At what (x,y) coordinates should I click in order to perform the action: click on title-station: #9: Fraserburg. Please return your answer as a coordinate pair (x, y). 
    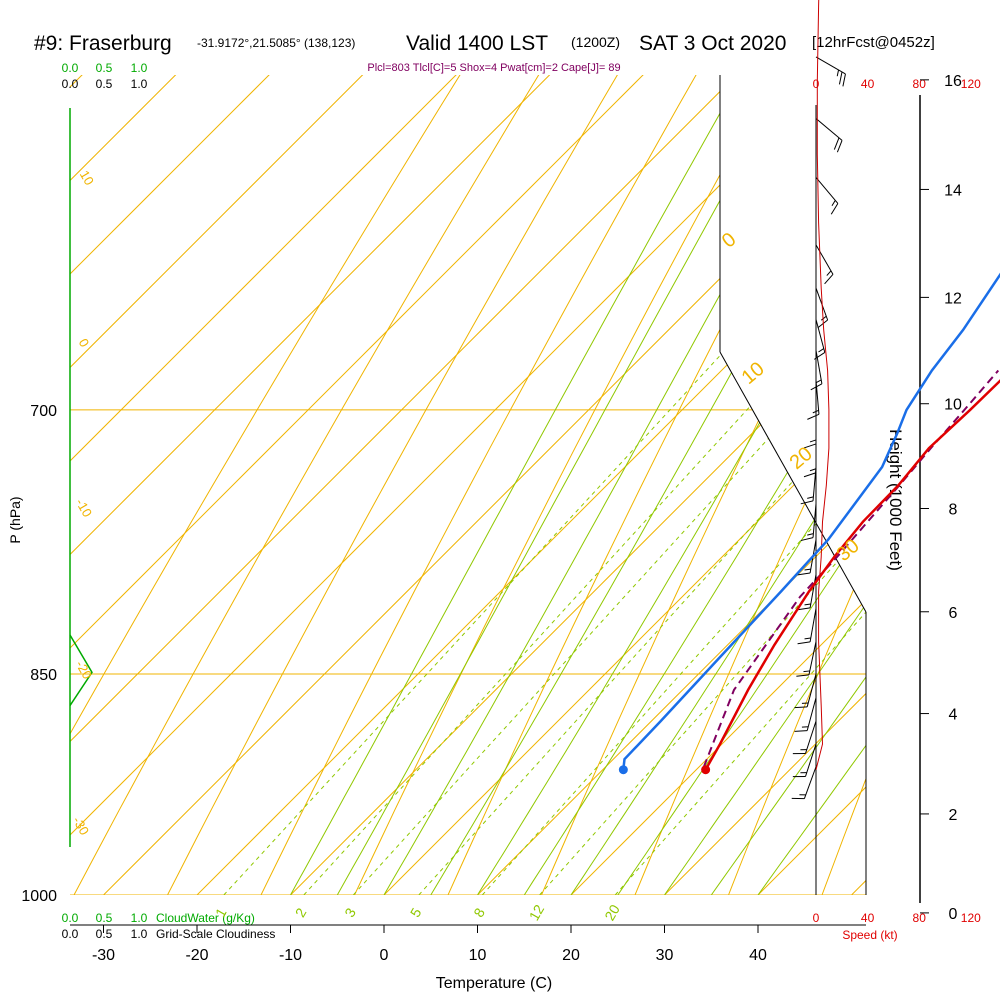
    Looking at the image, I should click on (103, 43).